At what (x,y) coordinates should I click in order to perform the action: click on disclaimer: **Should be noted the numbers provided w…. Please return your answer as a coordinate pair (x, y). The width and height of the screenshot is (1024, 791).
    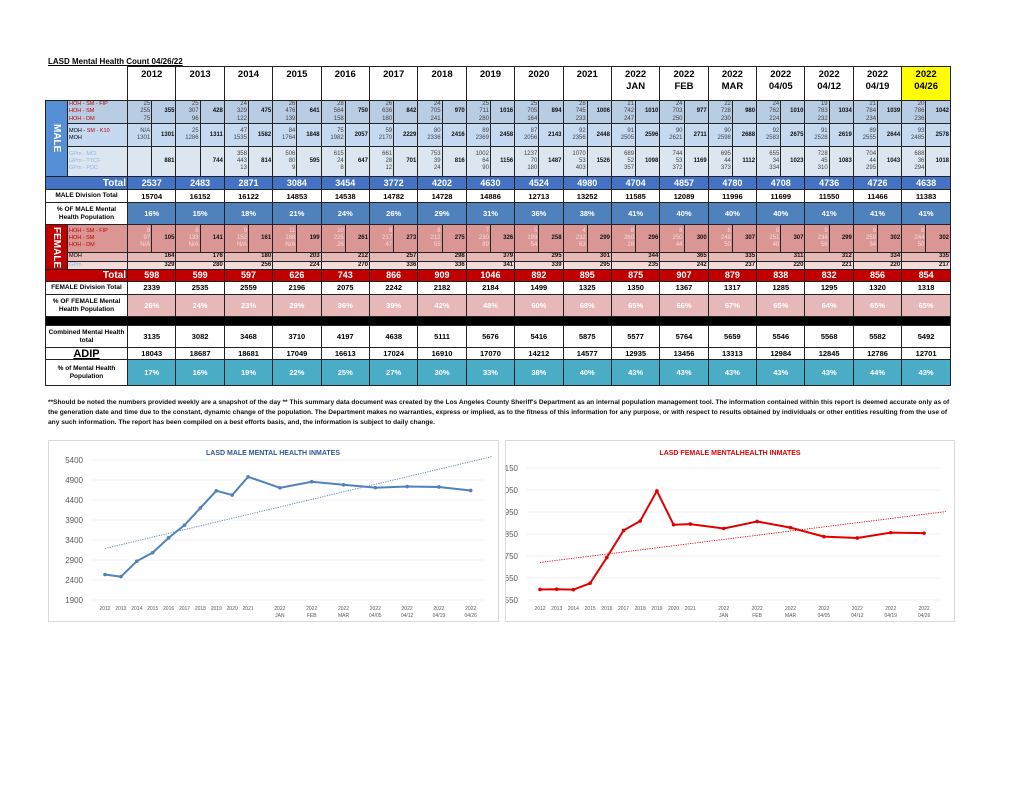
    Looking at the image, I should click on (499, 412).